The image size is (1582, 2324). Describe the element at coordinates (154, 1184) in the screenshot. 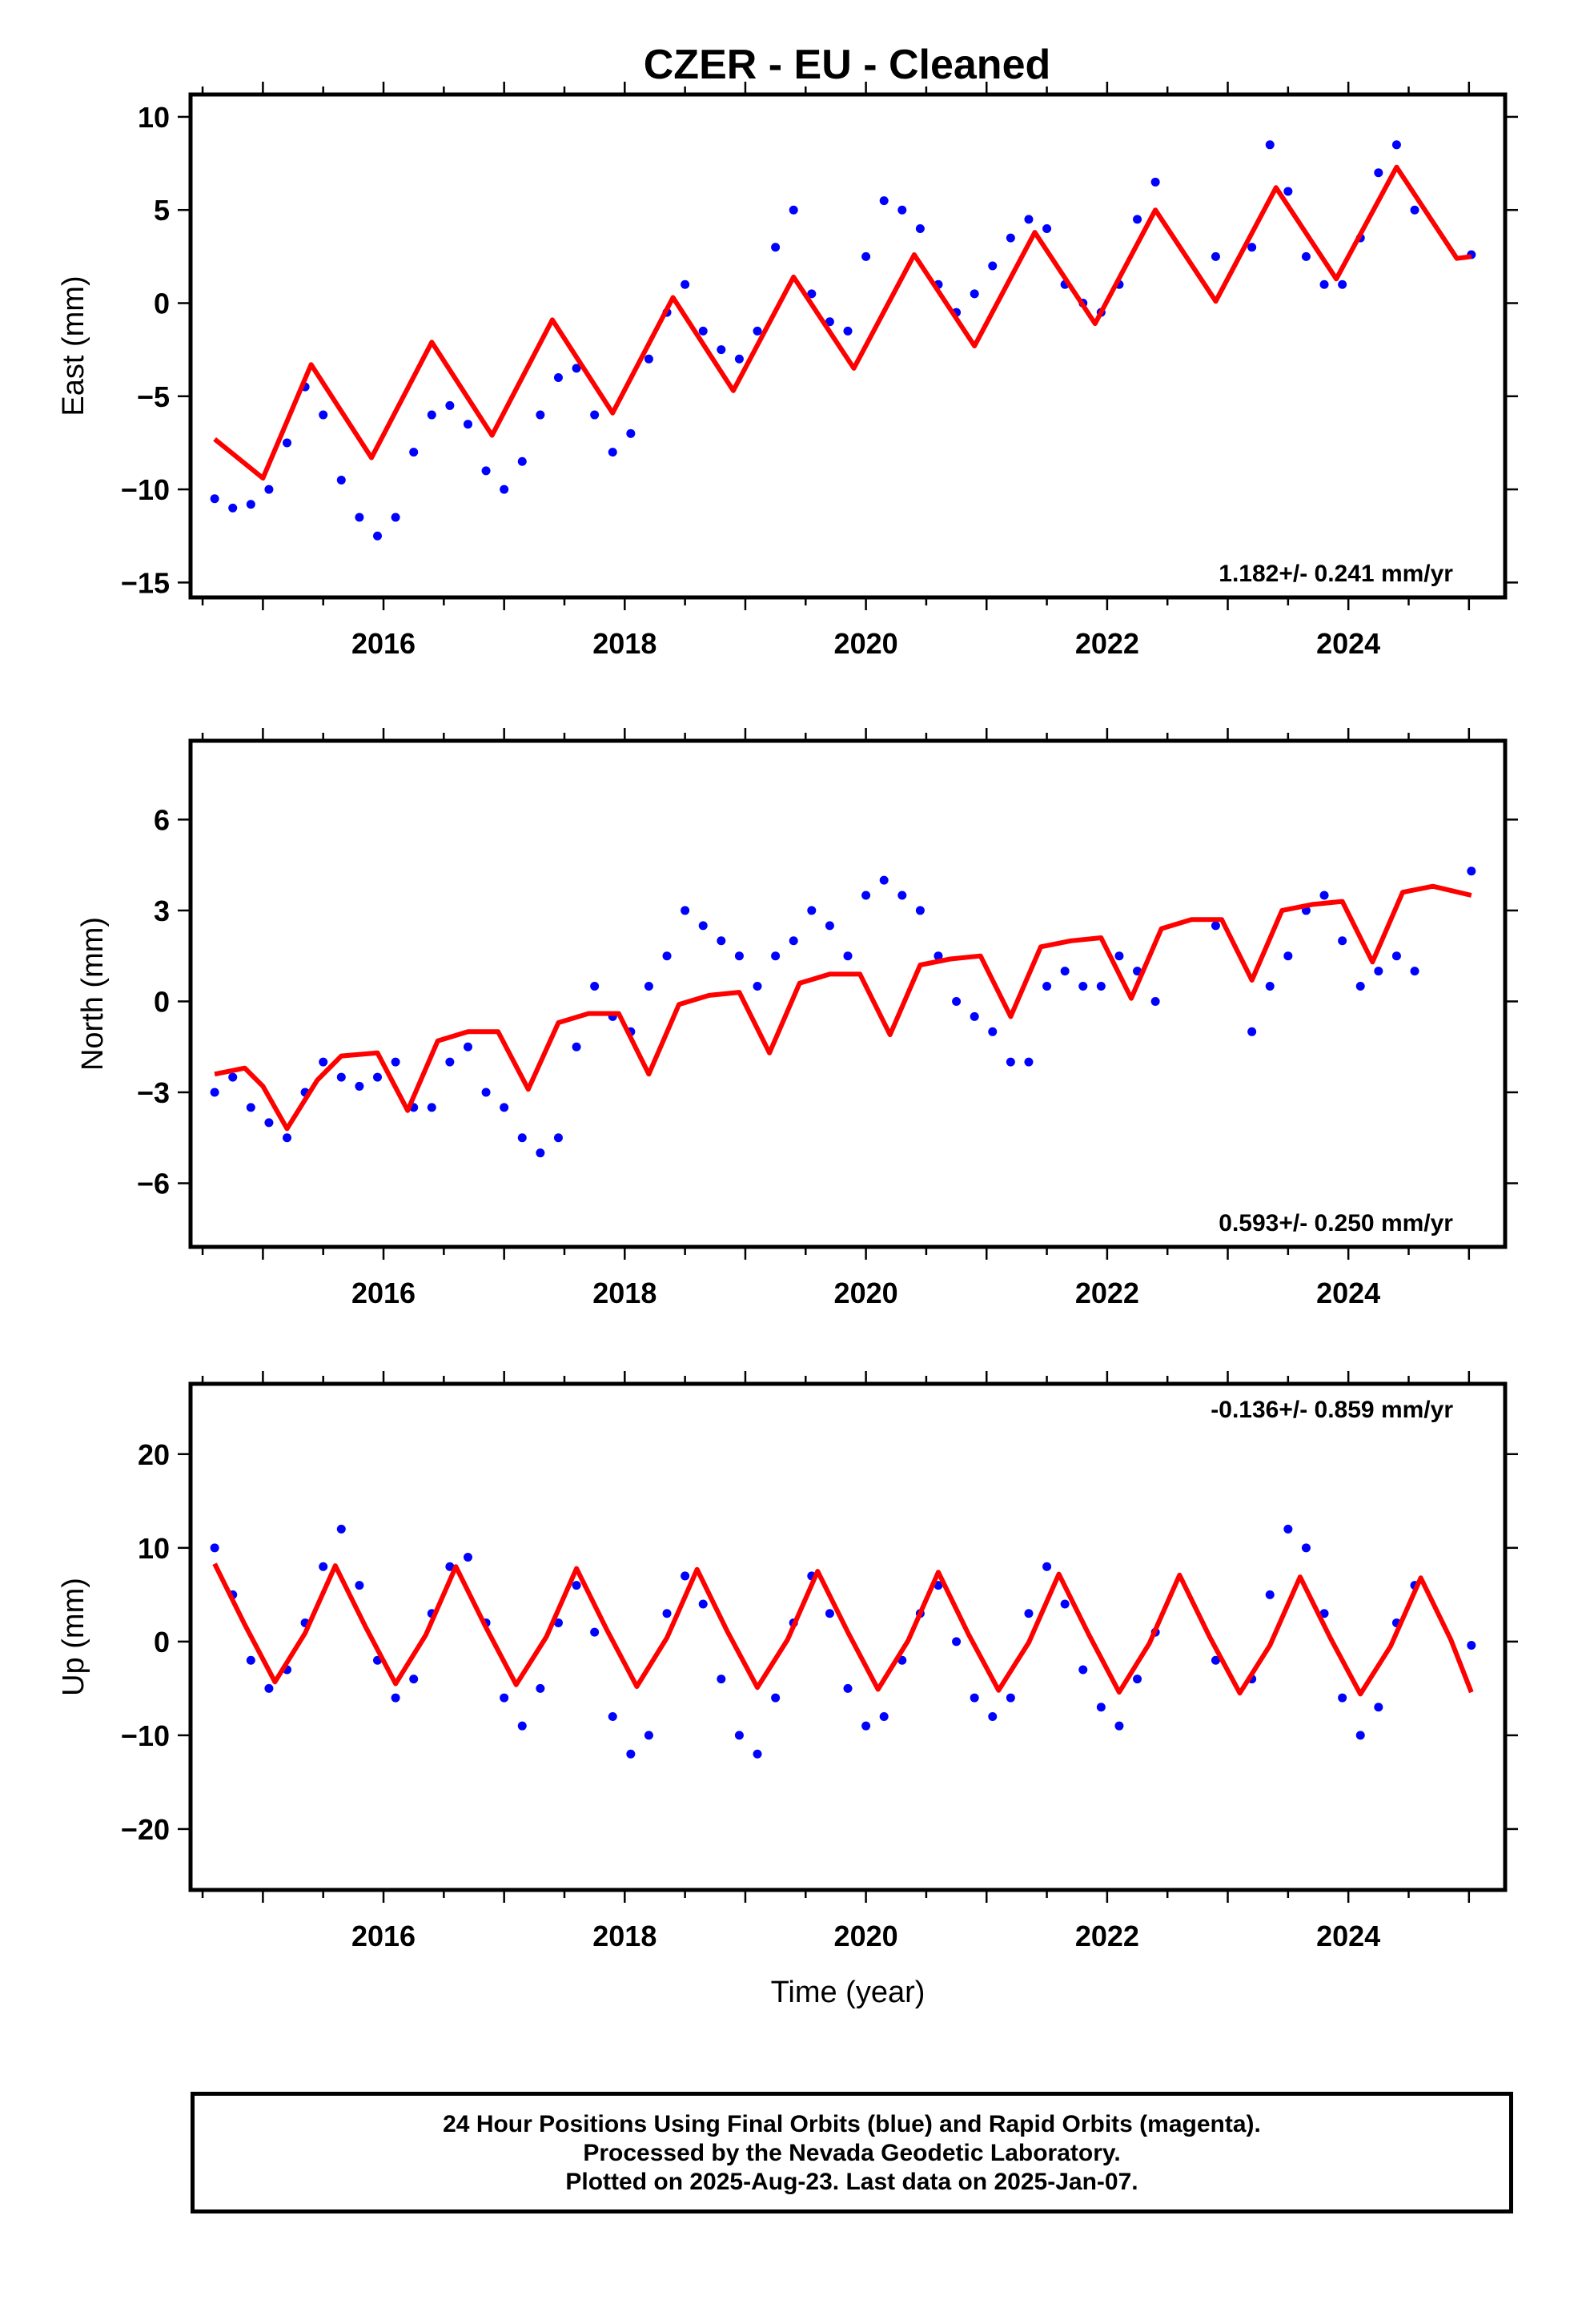

I see `north-y-tick-label: −6` at that location.